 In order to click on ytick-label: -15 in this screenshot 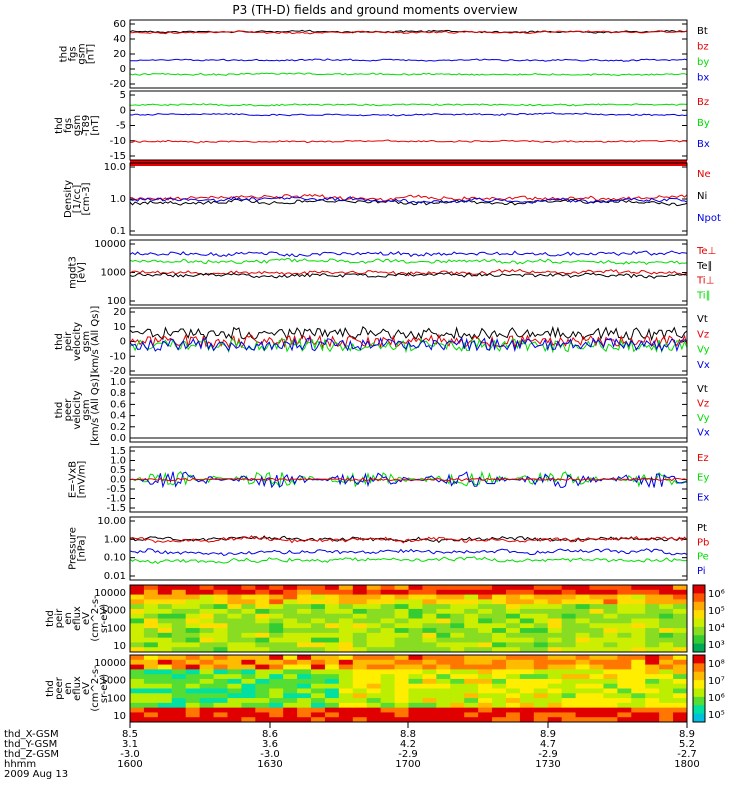, I will do `click(118, 156)`.